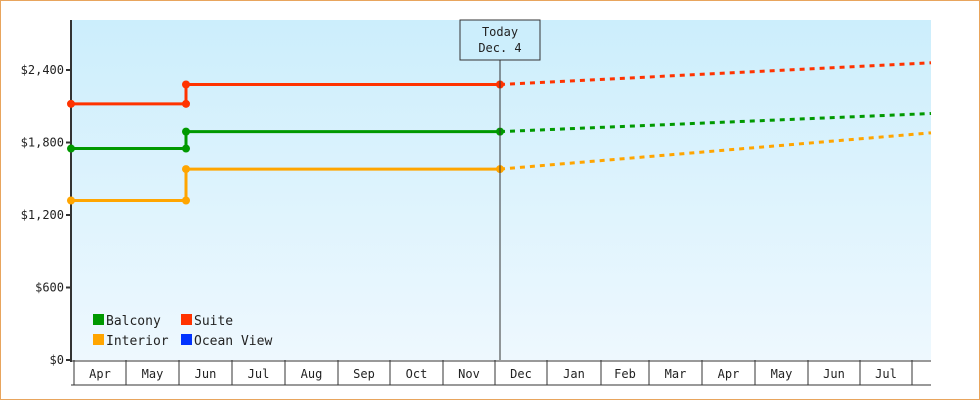 This screenshot has width=980, height=400. I want to click on legend-item-balcony: Balcony, so click(127, 321).